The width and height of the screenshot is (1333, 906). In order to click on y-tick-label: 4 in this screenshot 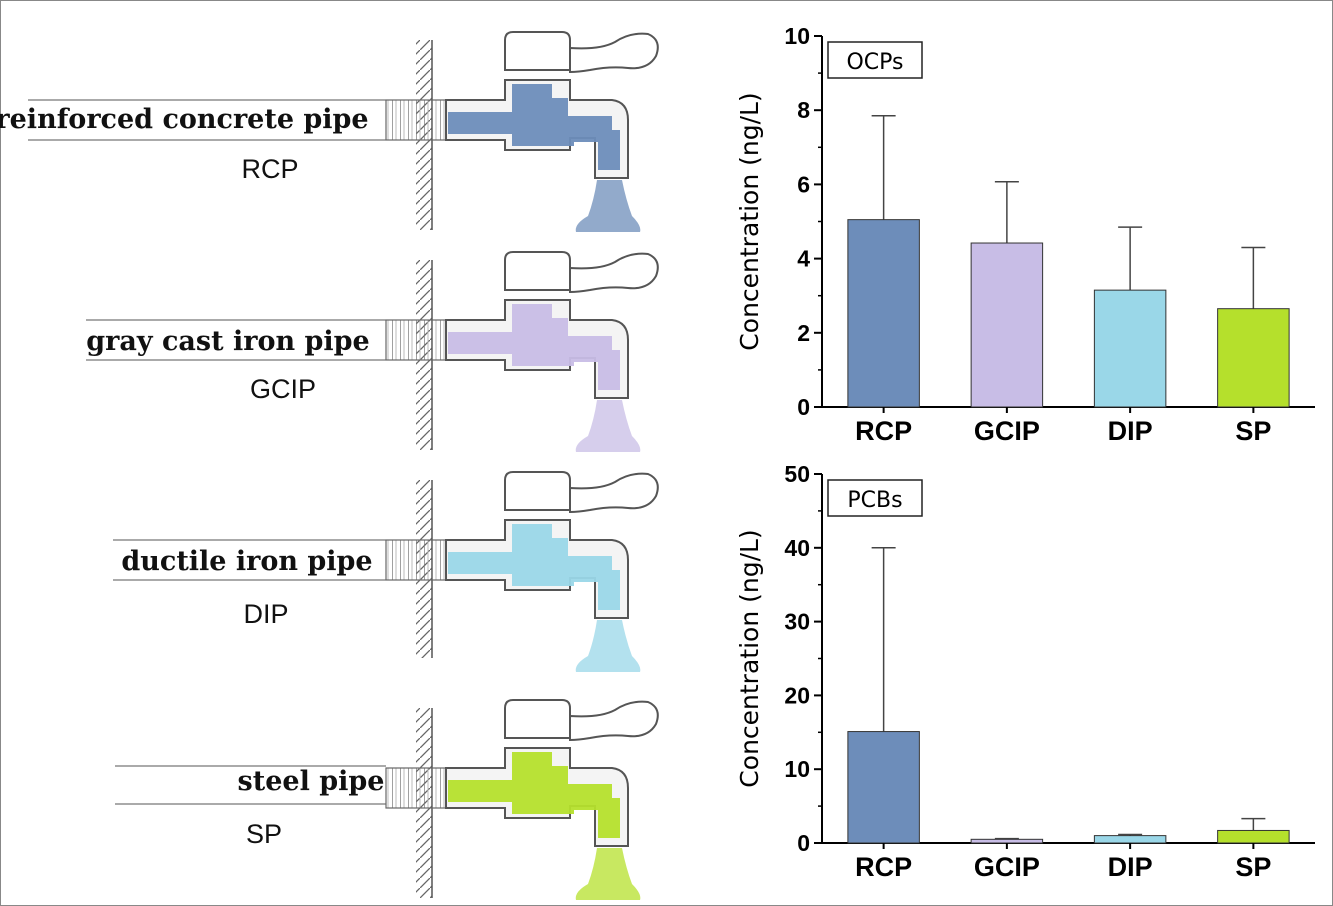, I will do `click(803, 259)`.